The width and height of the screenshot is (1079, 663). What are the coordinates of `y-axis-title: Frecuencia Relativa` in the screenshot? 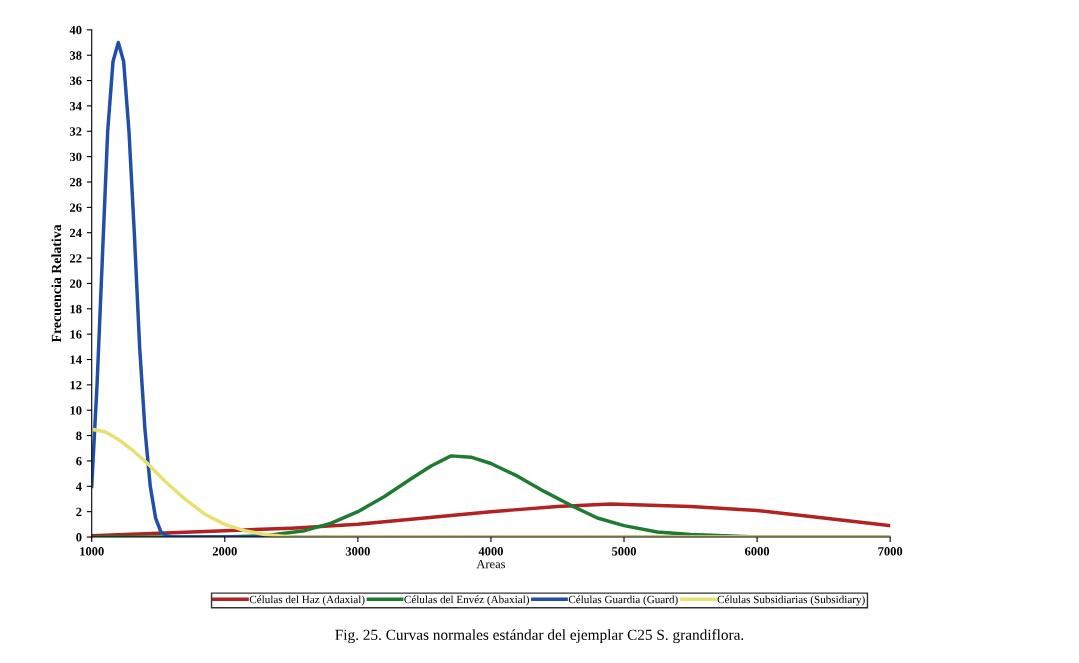 It's located at (56, 283).